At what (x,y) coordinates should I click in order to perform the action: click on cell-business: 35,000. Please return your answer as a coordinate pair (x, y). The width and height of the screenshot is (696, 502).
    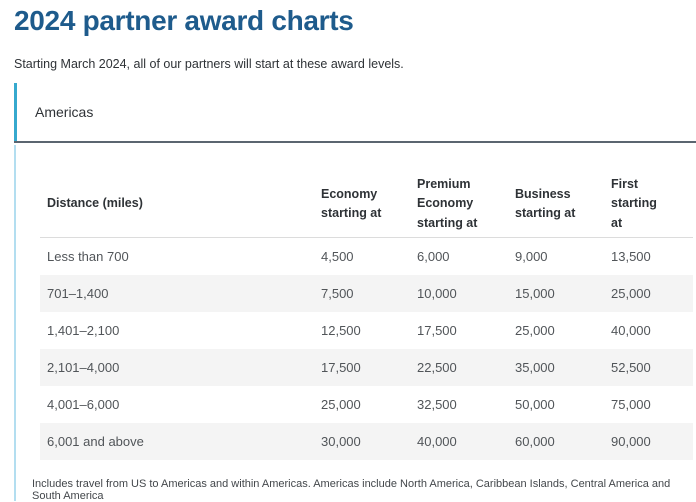
    Looking at the image, I should click on (535, 367).